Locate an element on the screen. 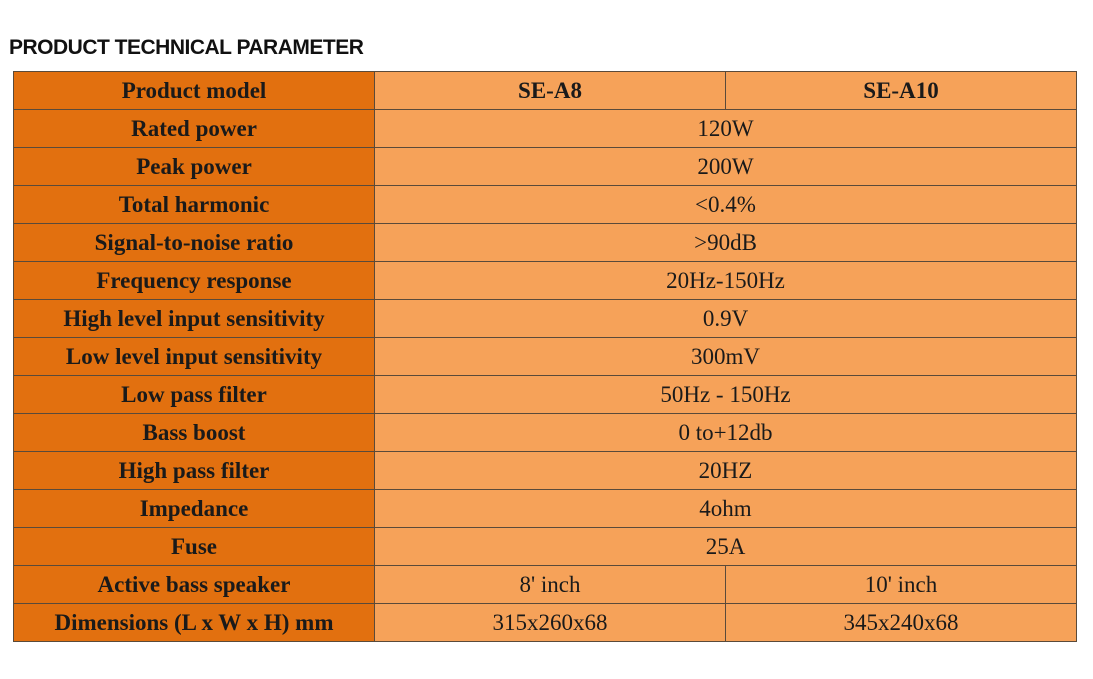  row-label: Impedance is located at coordinates (194, 508).